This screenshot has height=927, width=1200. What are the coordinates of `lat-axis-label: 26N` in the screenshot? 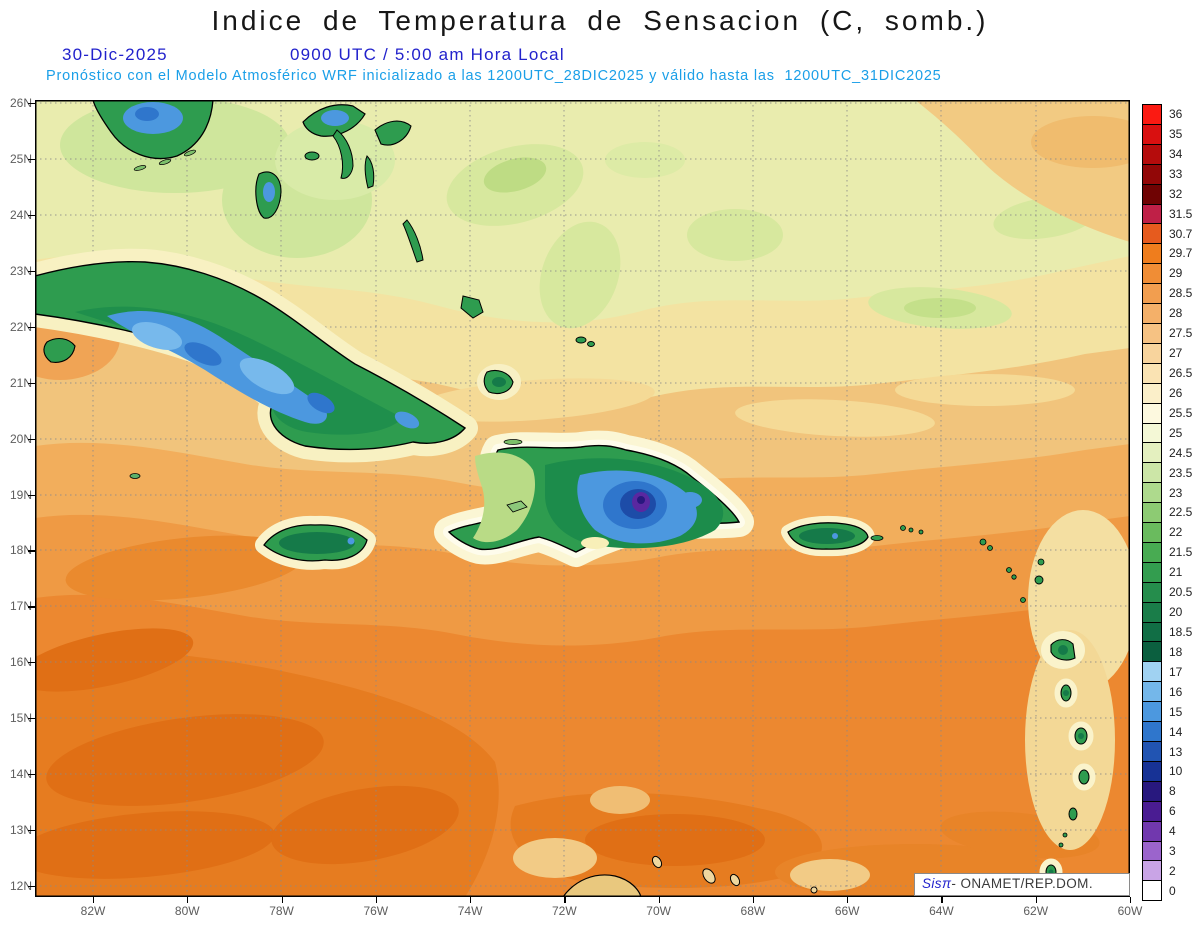 It's located at (20, 103).